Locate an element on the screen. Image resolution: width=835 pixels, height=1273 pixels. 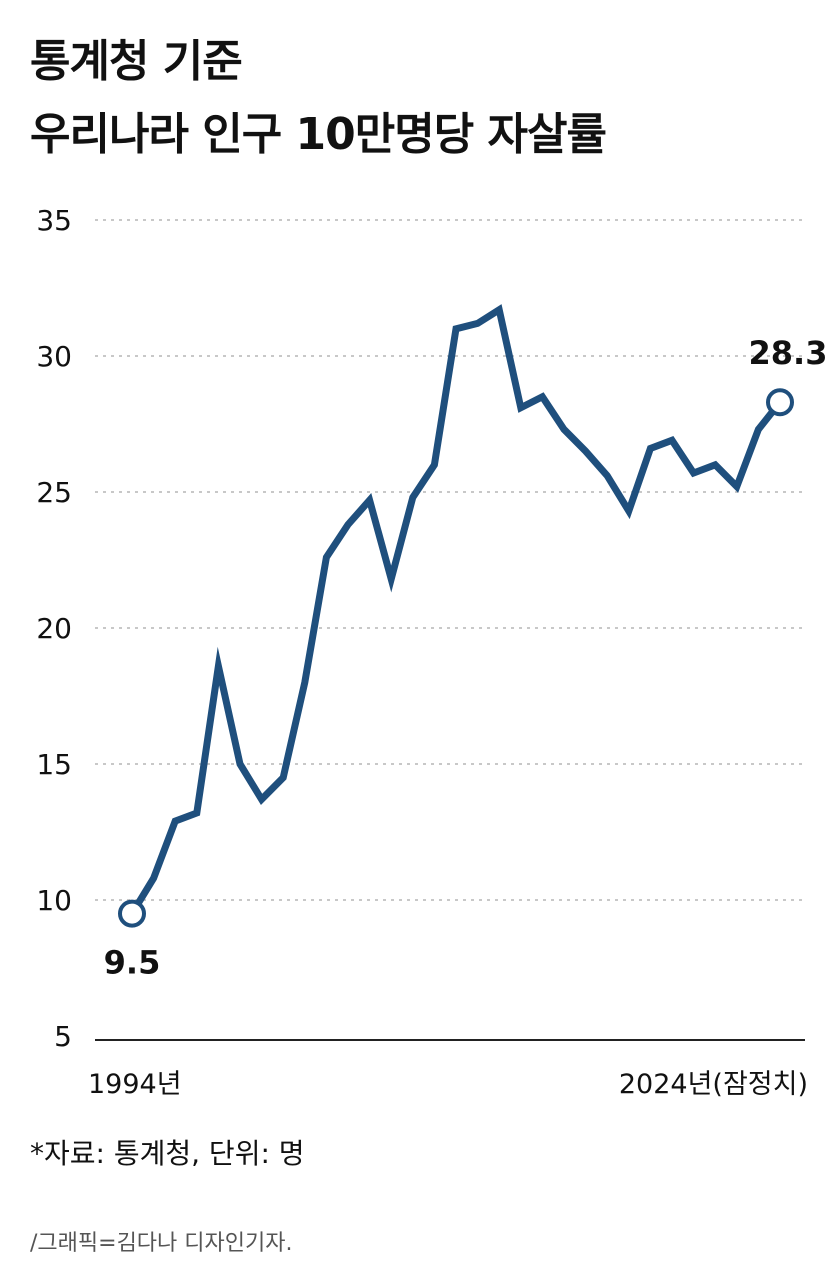
graphic-credit: /그래픽=김다나 디자인기자. is located at coordinates (161, 1243).